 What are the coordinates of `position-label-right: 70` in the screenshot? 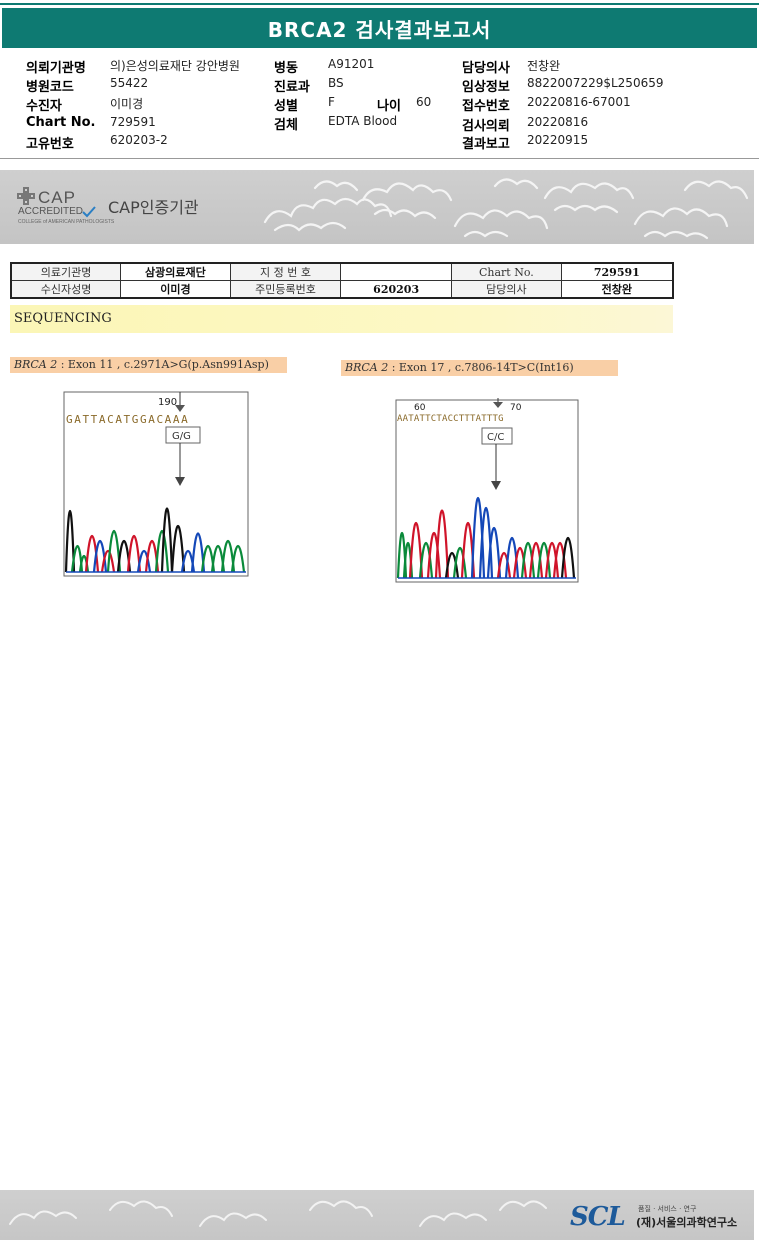 It's located at (516, 408).